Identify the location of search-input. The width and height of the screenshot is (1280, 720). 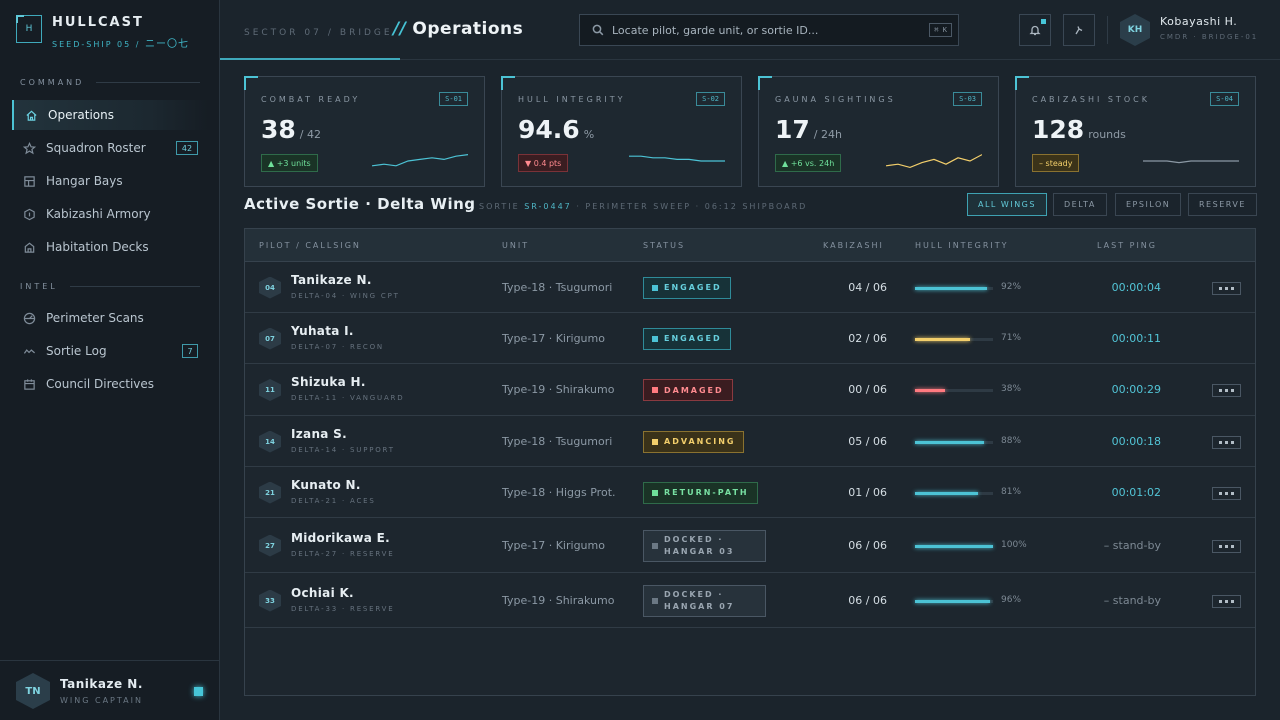
(771, 30).